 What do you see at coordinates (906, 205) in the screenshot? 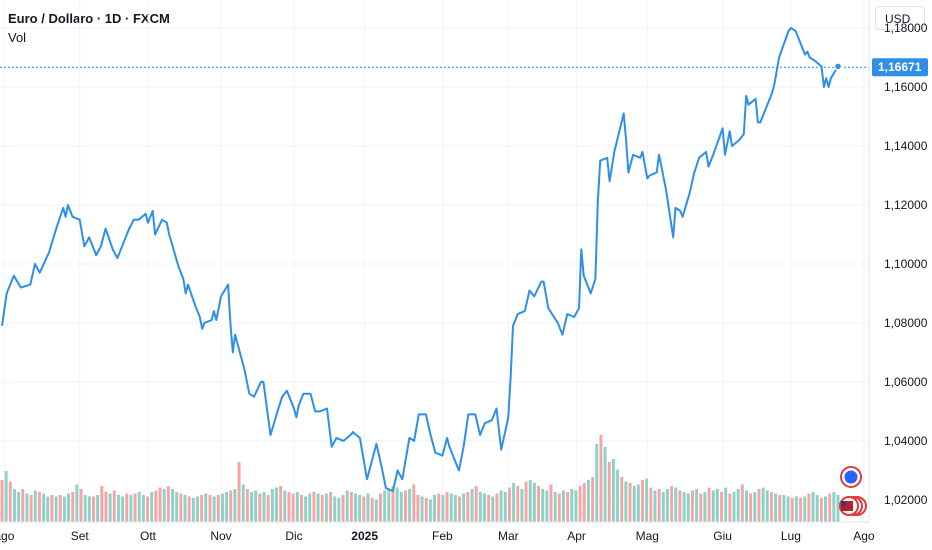
I see `price-tick-label: 1,12000` at bounding box center [906, 205].